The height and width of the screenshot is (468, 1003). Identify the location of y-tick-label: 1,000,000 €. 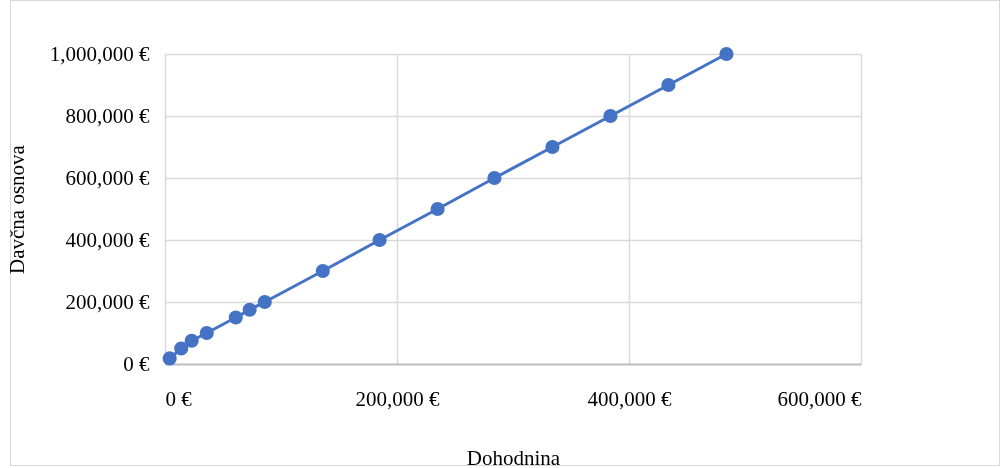
(99, 53).